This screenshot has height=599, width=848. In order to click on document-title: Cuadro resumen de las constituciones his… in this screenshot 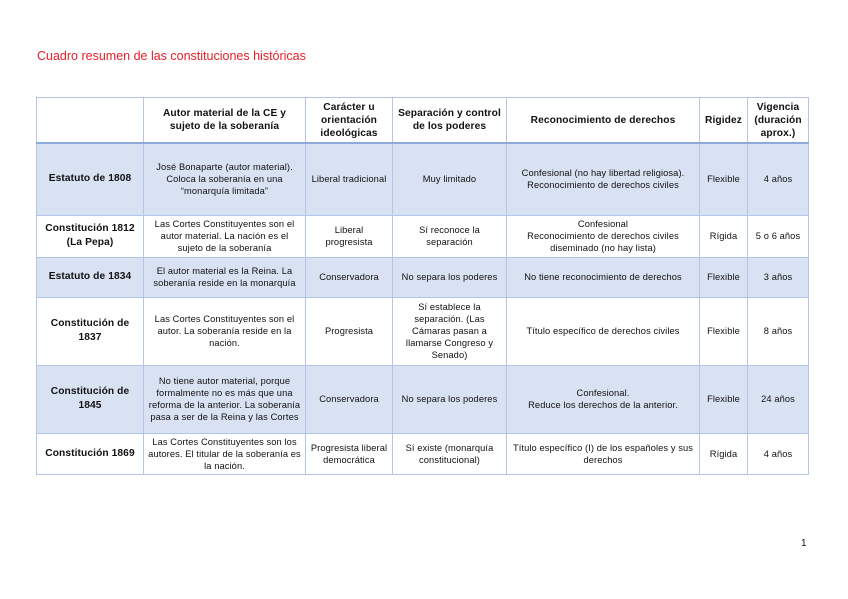, I will do `click(171, 56)`.